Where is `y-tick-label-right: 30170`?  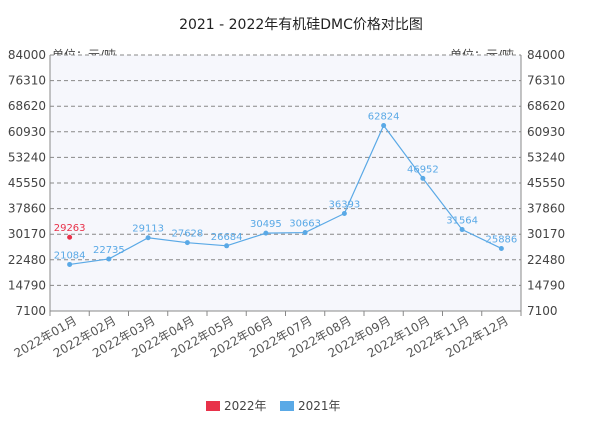
y-tick-label-right: 30170 is located at coordinates (546, 234).